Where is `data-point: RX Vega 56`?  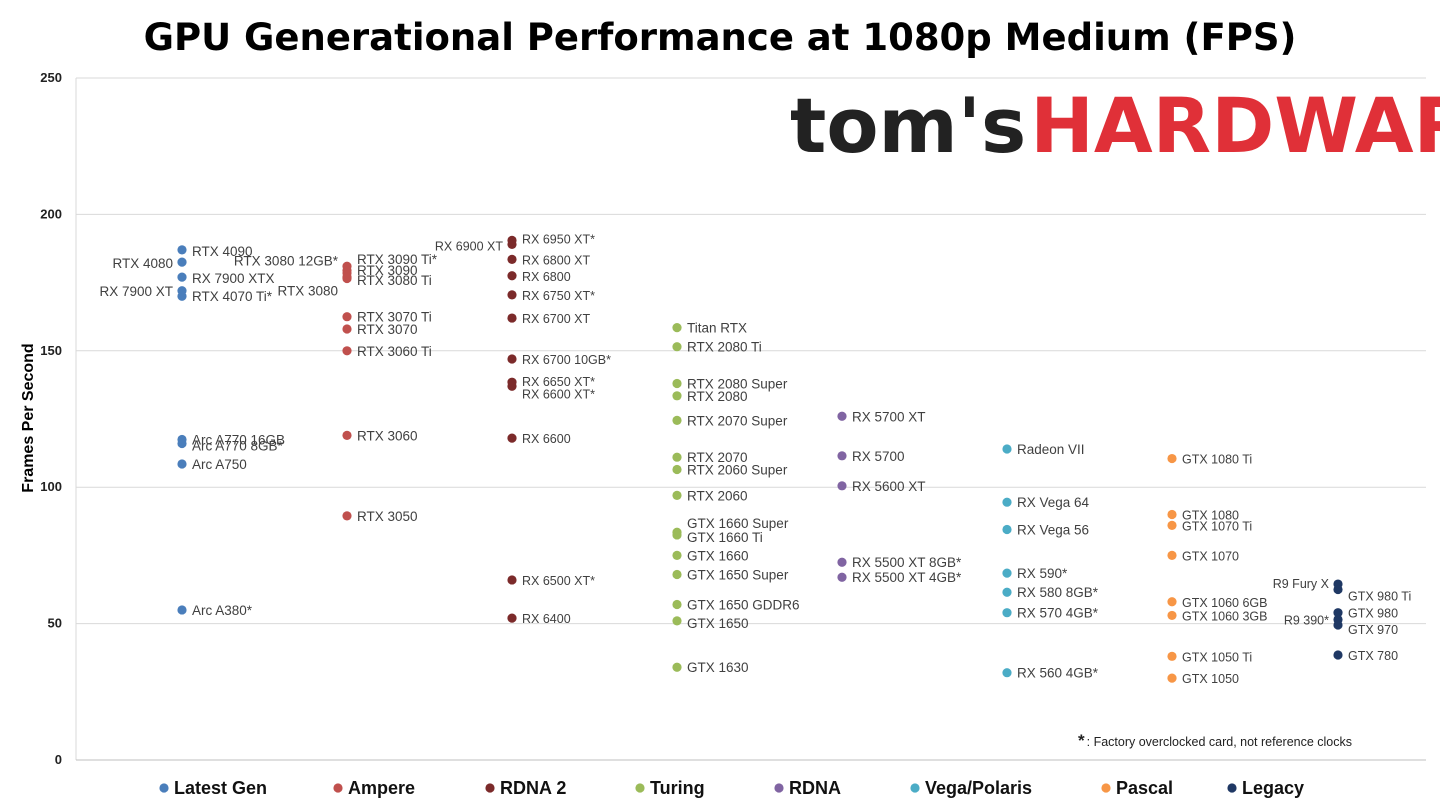 data-point: RX Vega 56 is located at coordinates (1045, 529).